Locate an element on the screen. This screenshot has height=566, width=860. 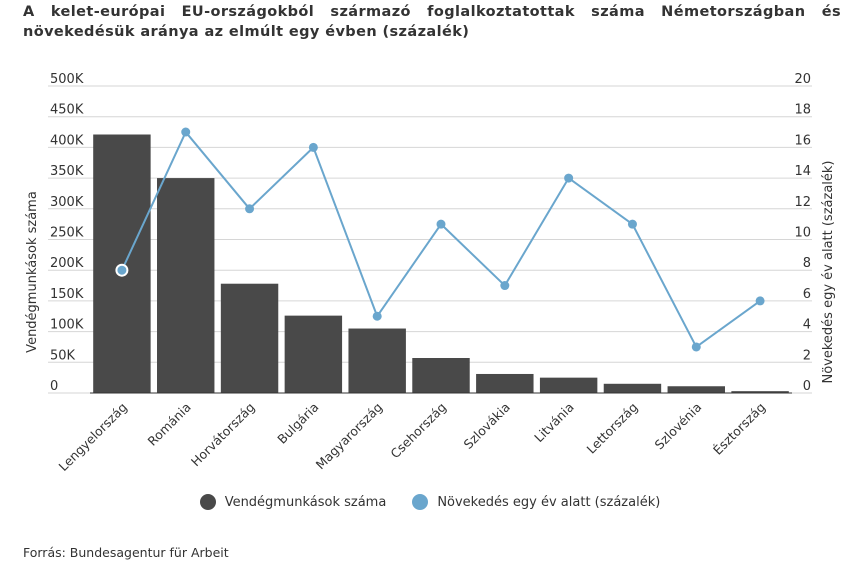
legend-label-line: Növekedés egy év alatt (százalék) is located at coordinates (549, 502).